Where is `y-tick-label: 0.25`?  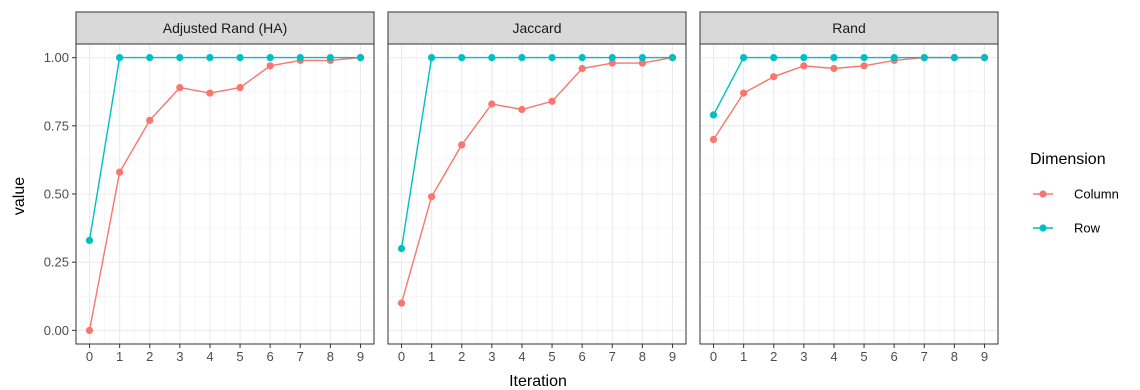 y-tick-label: 0.25 is located at coordinates (56, 262).